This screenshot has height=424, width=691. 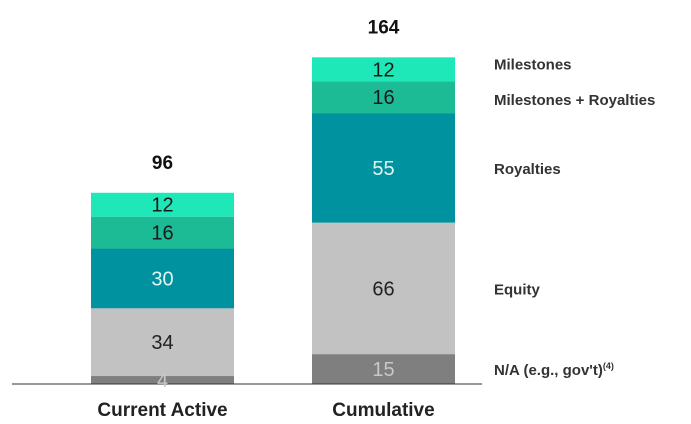 What do you see at coordinates (527, 169) in the screenshot?
I see `legend-item-royalties: Royalties` at bounding box center [527, 169].